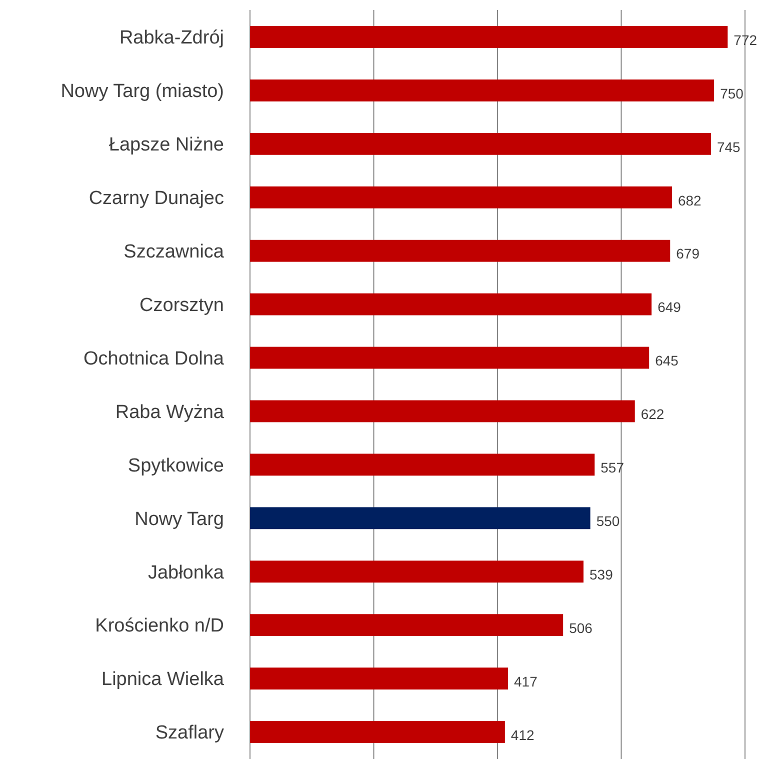  I want to click on data-label: 745, so click(728, 146).